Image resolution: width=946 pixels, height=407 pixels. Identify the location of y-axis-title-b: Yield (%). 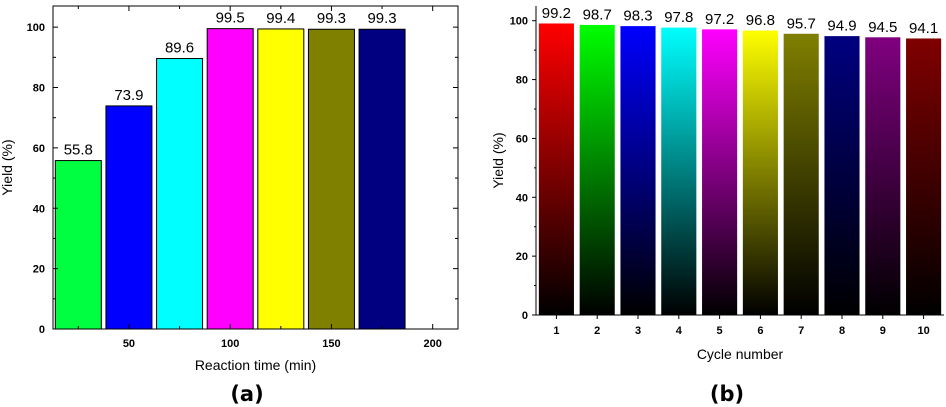
(498, 160).